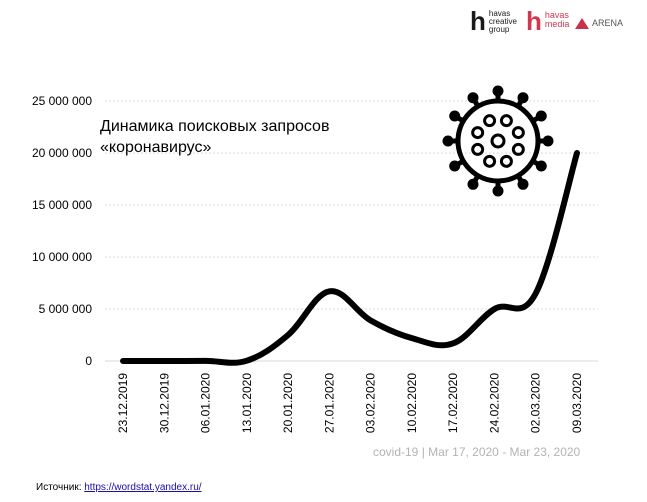 The height and width of the screenshot is (502, 647). I want to click on x-tick-label: 20.01.2020, so click(288, 403).